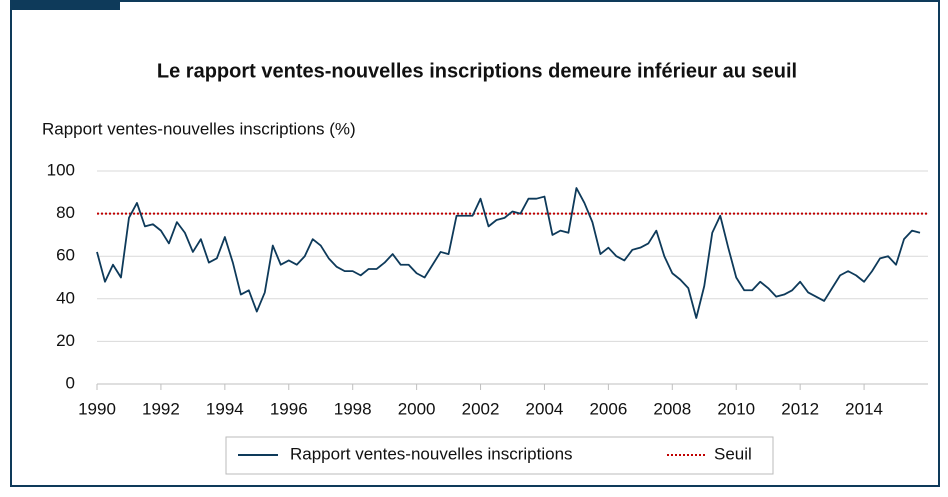  I want to click on tab, so click(65, 5).